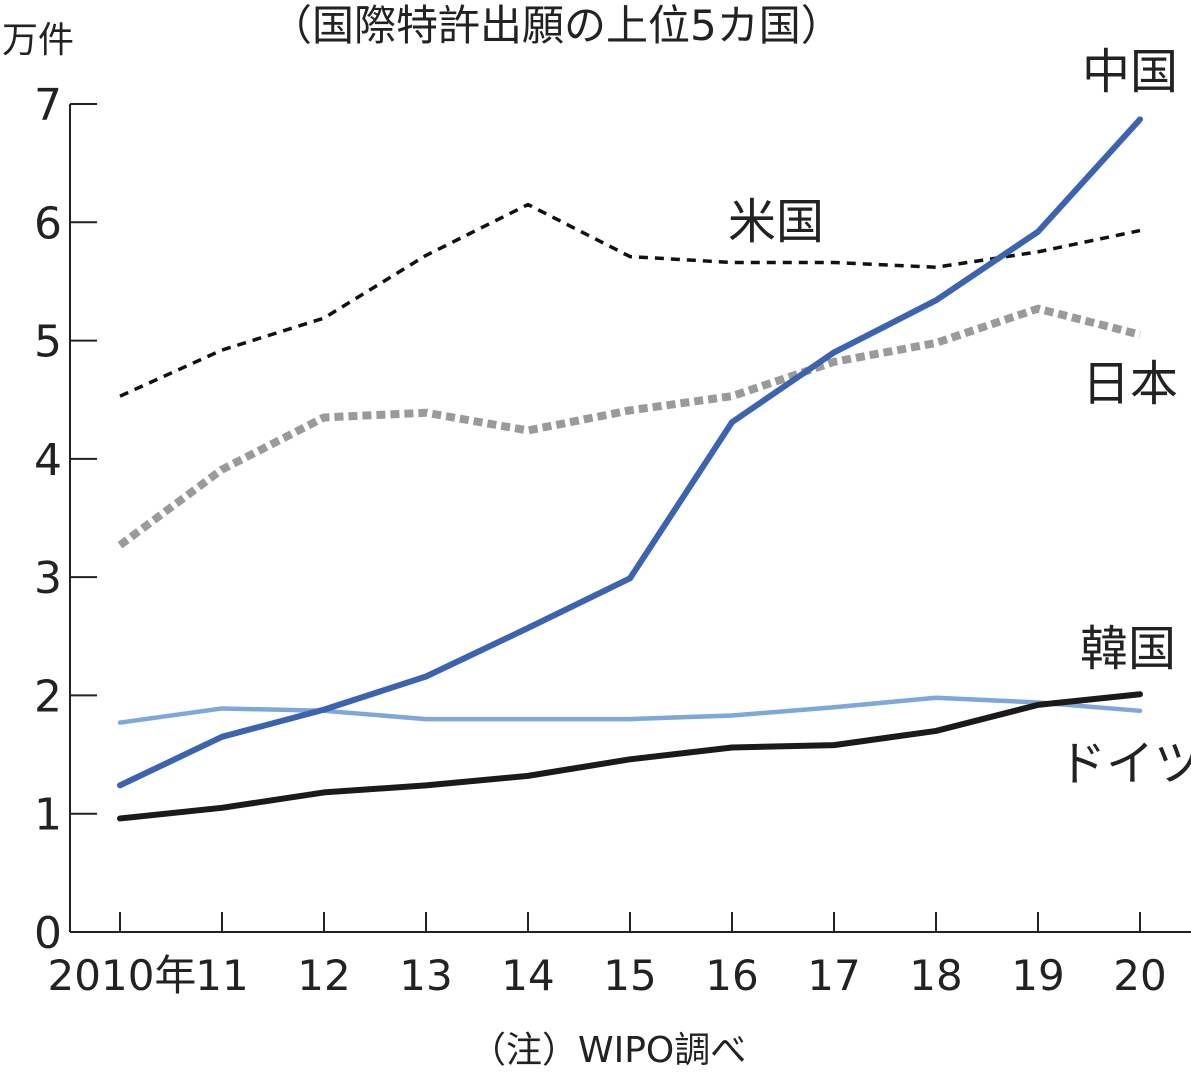 The width and height of the screenshot is (1191, 1073). Describe the element at coordinates (38, 40) in the screenshot. I see `y-axis-unit: 万件` at that location.